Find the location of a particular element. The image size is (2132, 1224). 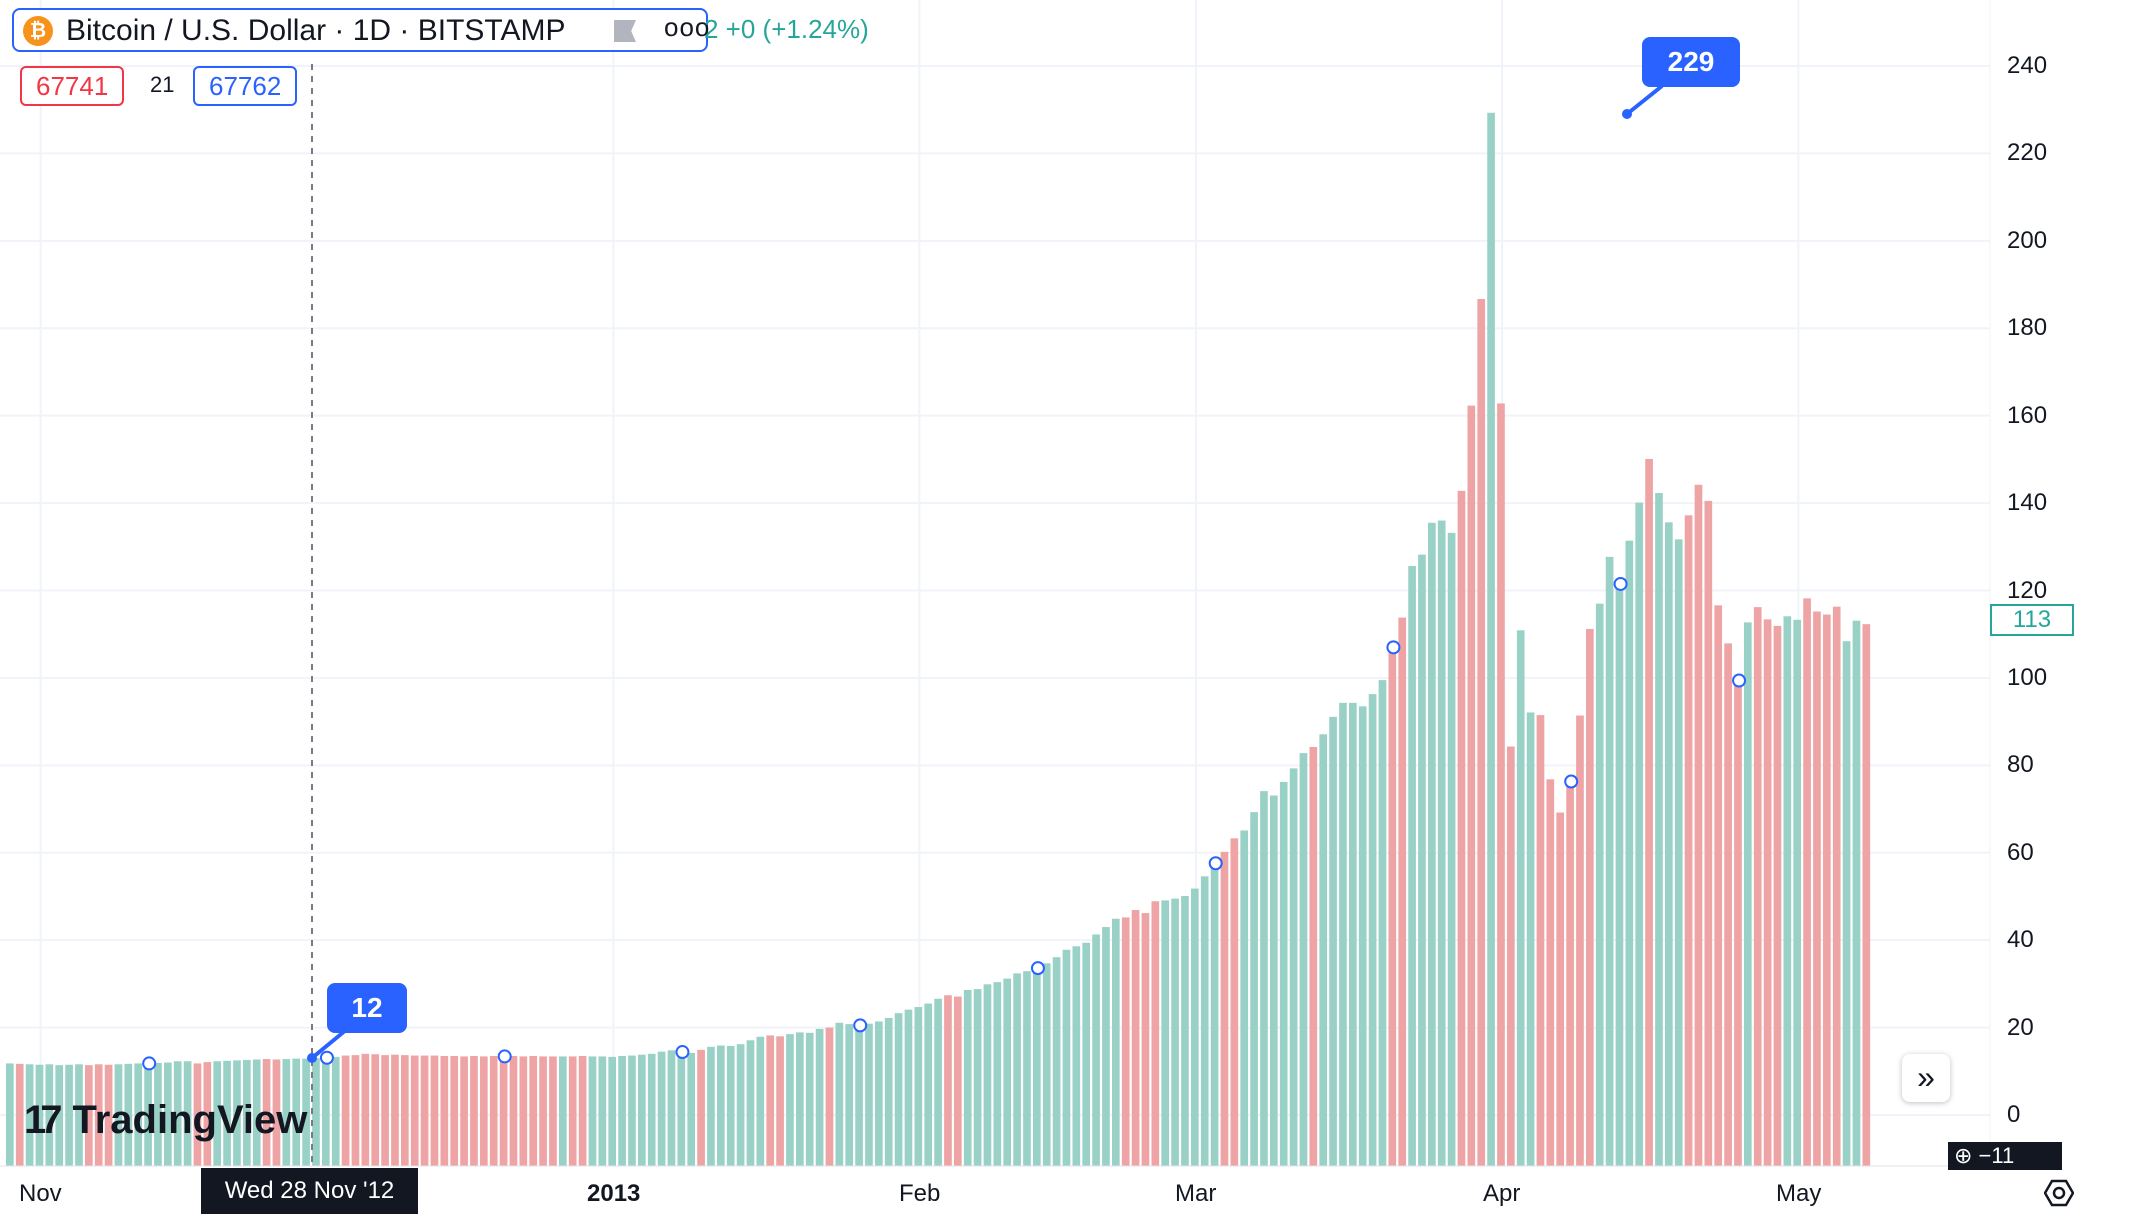

tradingview-wordmark: TradingView is located at coordinates (190, 1120).